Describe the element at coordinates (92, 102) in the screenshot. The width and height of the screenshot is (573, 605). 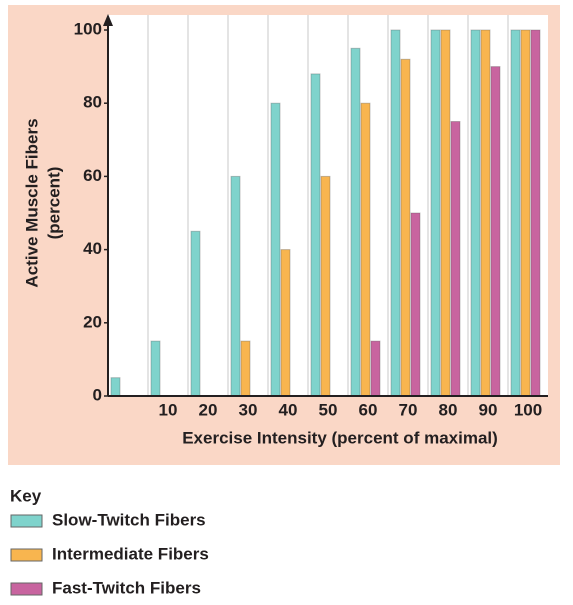
I see `y-tick-label: 80` at that location.